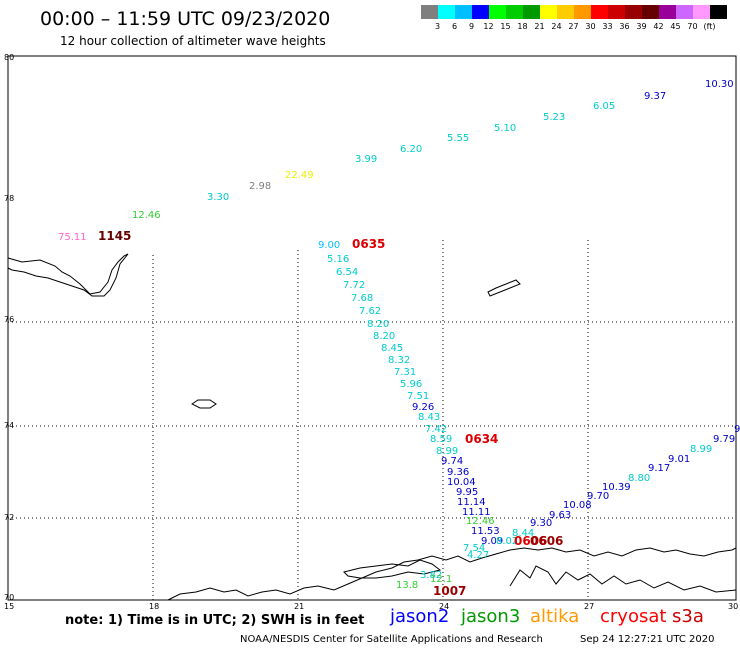  Describe the element at coordinates (9, 319) in the screenshot. I see `lat-label: 76` at that location.